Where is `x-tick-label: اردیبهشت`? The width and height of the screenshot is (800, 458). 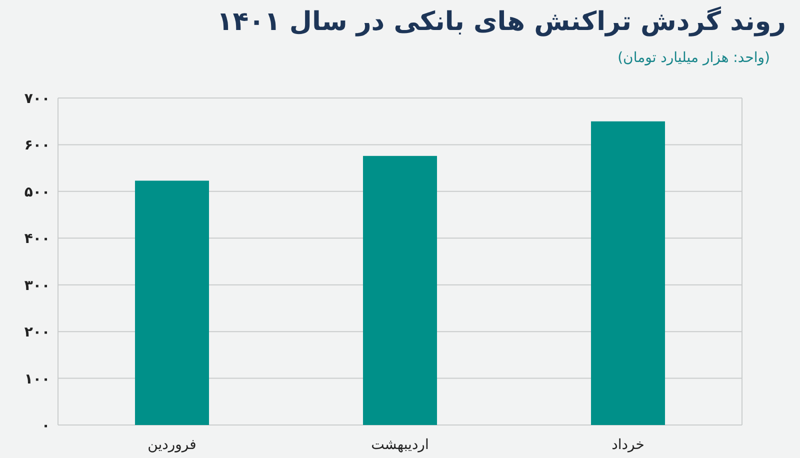
x-tick-label: اردیبهشت is located at coordinates (400, 445).